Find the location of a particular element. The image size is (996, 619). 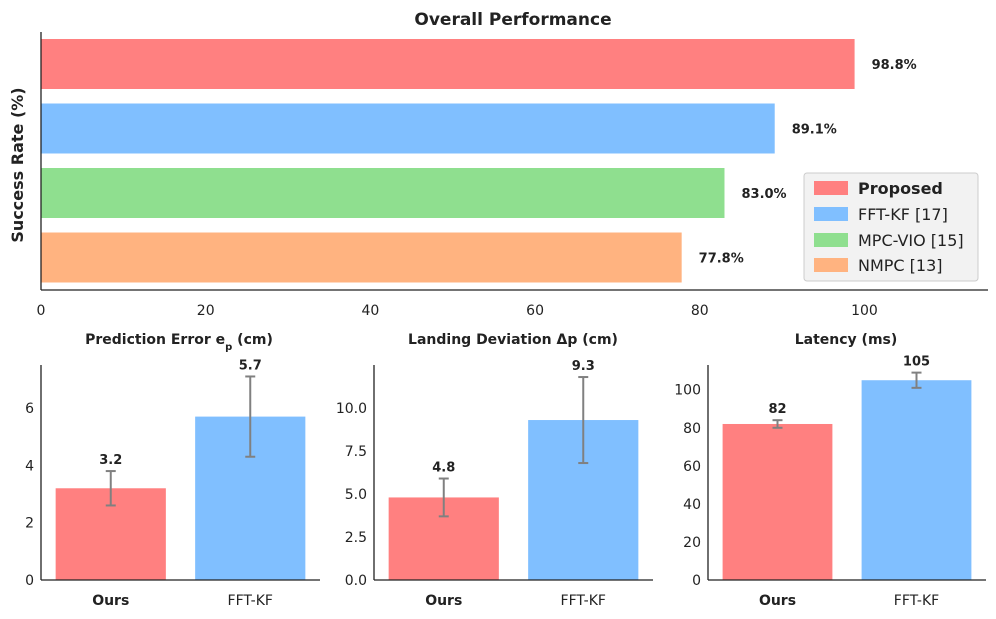

top-chart-xticks: 0 20 40 60 80 100 is located at coordinates (457, 311).